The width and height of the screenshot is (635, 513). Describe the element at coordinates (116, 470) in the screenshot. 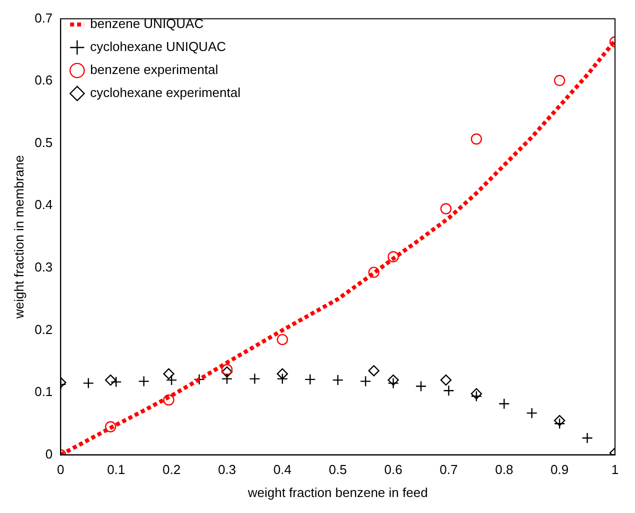

I see `x-tick-label: 0.1` at that location.